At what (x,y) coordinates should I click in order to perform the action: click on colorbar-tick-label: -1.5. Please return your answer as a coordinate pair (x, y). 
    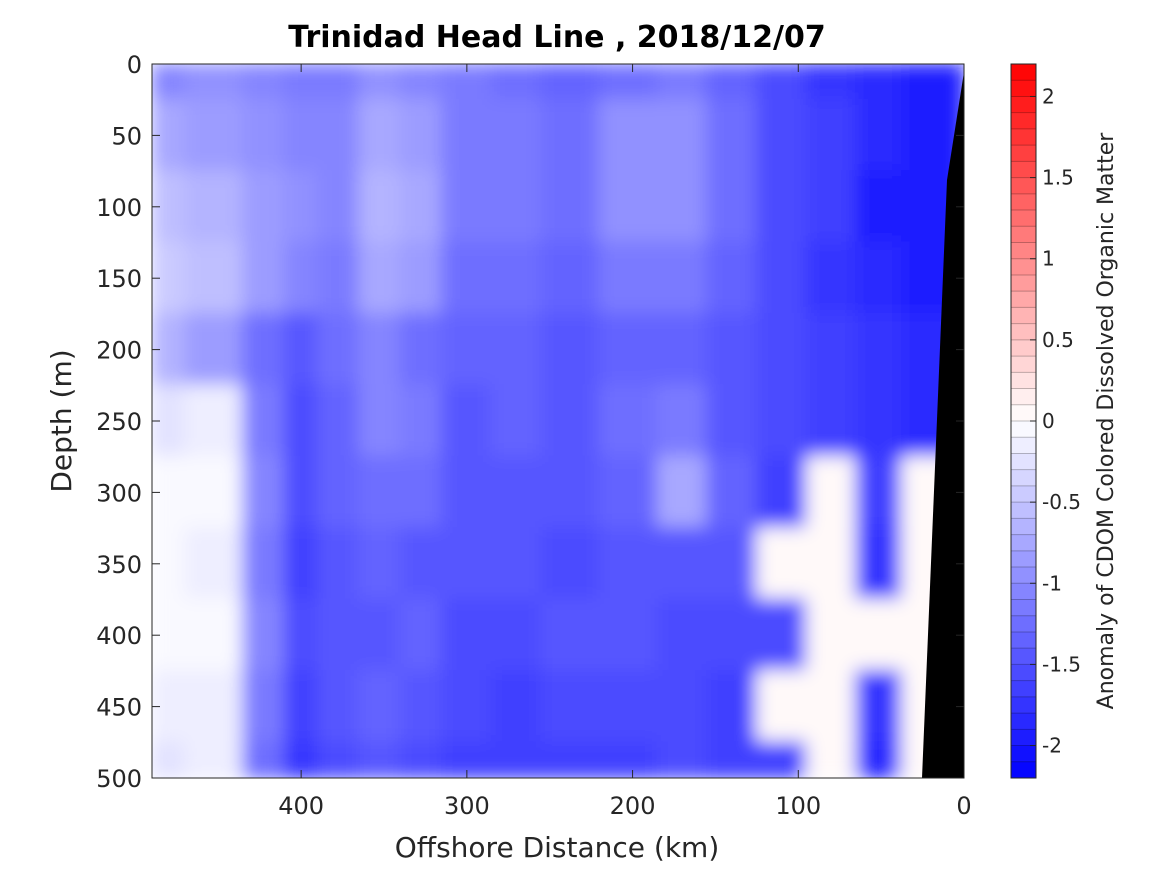
    Looking at the image, I should click on (1061, 664).